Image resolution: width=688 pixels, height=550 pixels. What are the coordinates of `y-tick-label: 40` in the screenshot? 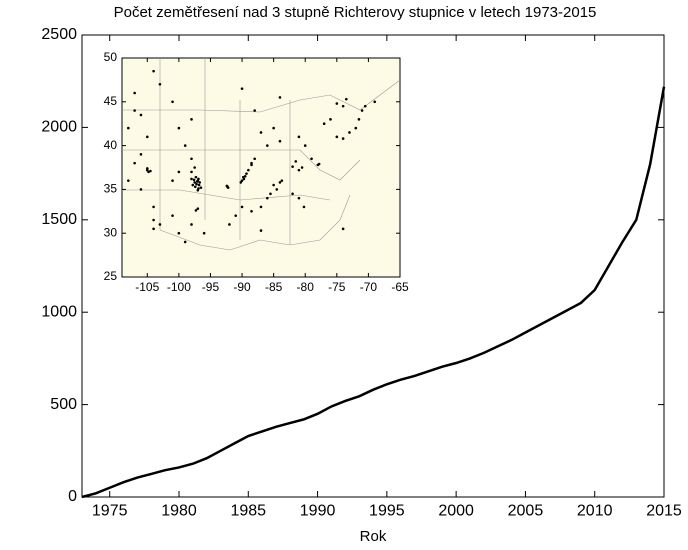 It's located at (111, 145).